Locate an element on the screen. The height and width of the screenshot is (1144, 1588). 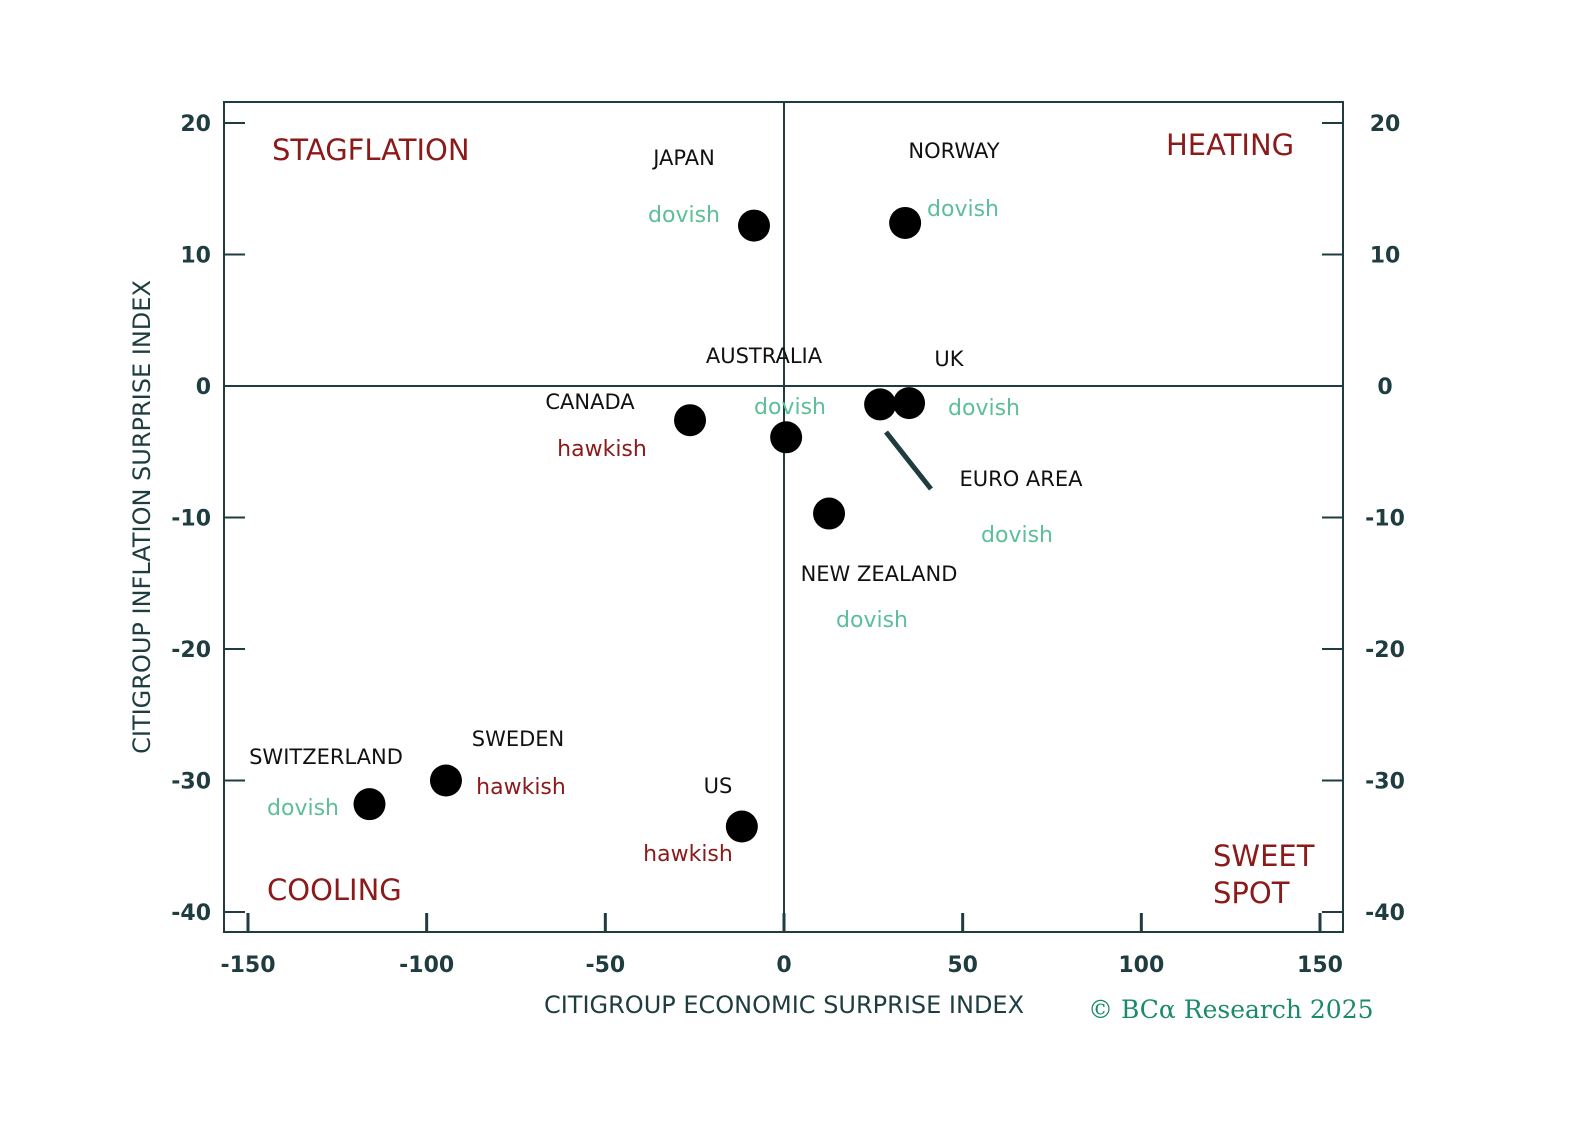
point-canada is located at coordinates (690, 420).